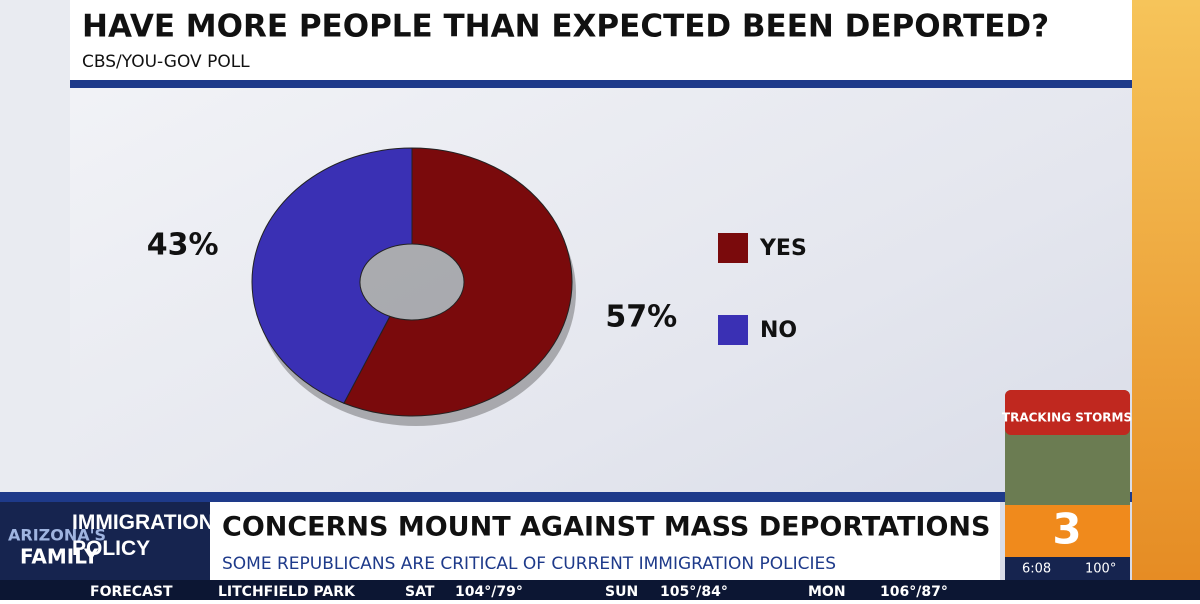  I want to click on ticker-bar, so click(600, 590).